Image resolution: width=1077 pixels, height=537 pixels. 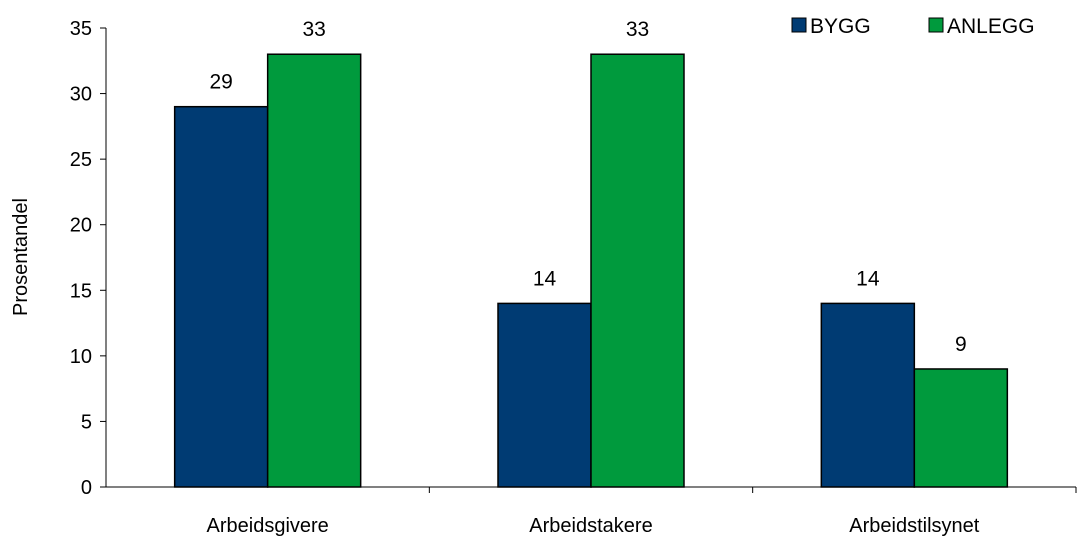 What do you see at coordinates (913, 26) in the screenshot?
I see `legend: BYGG ANLEGG` at bounding box center [913, 26].